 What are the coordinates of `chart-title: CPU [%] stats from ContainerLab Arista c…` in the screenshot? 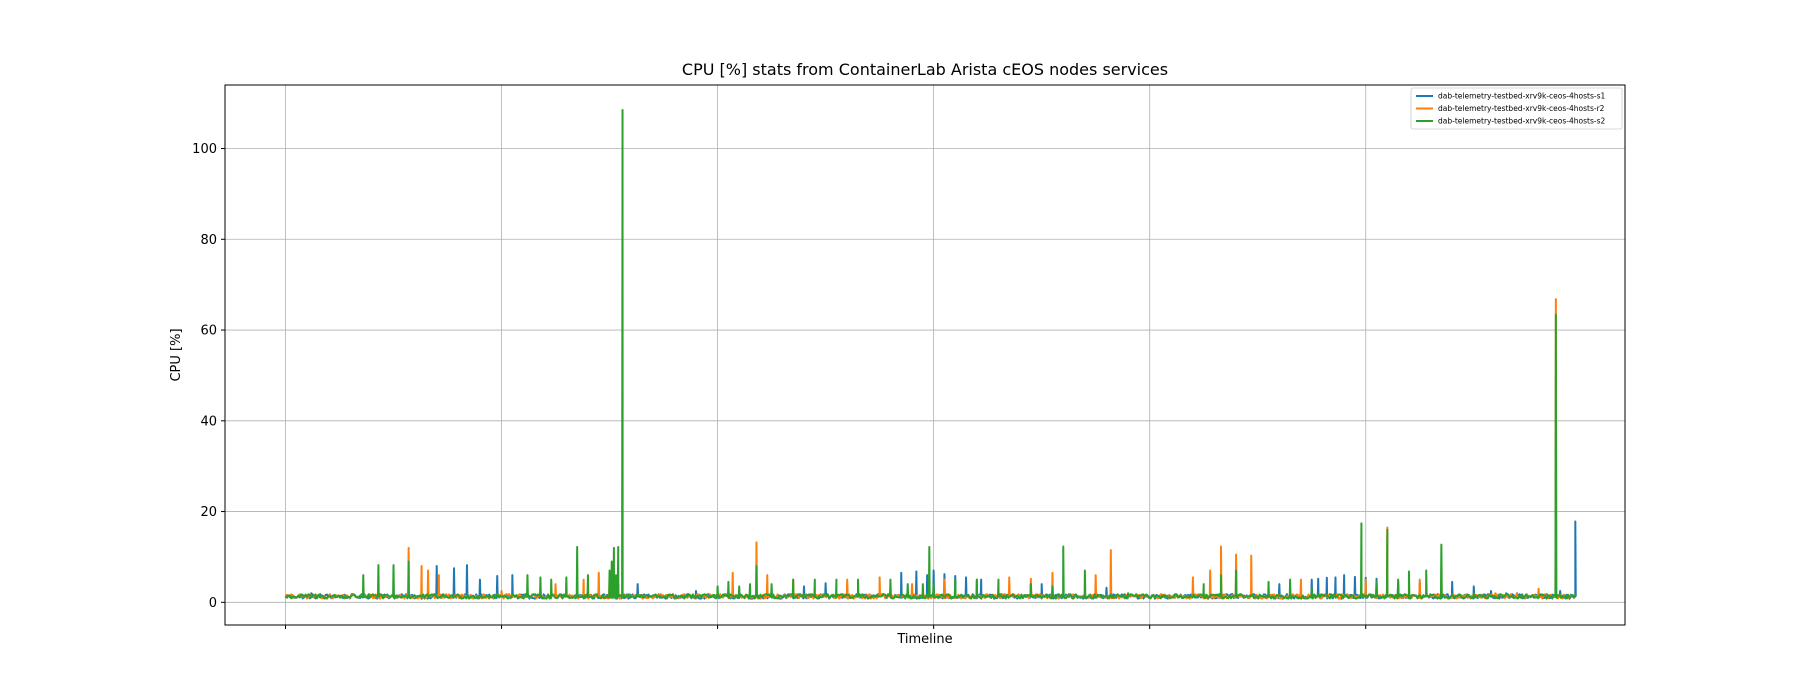 It's located at (925, 69).